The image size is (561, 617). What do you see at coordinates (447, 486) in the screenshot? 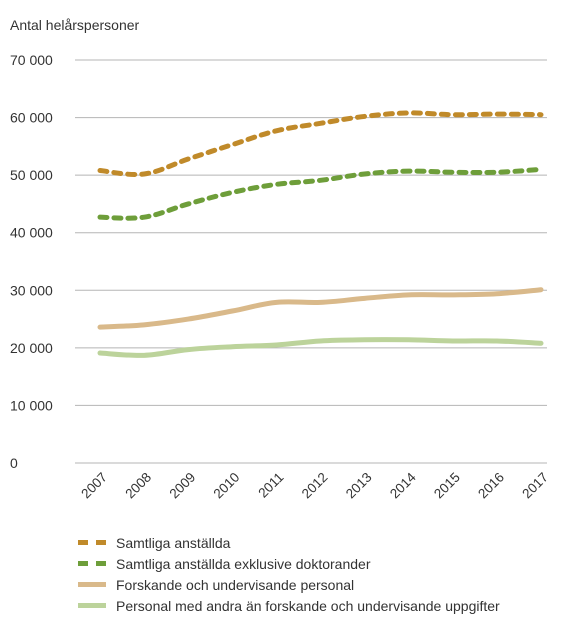
I see `x-tick-label: 2015` at bounding box center [447, 486].